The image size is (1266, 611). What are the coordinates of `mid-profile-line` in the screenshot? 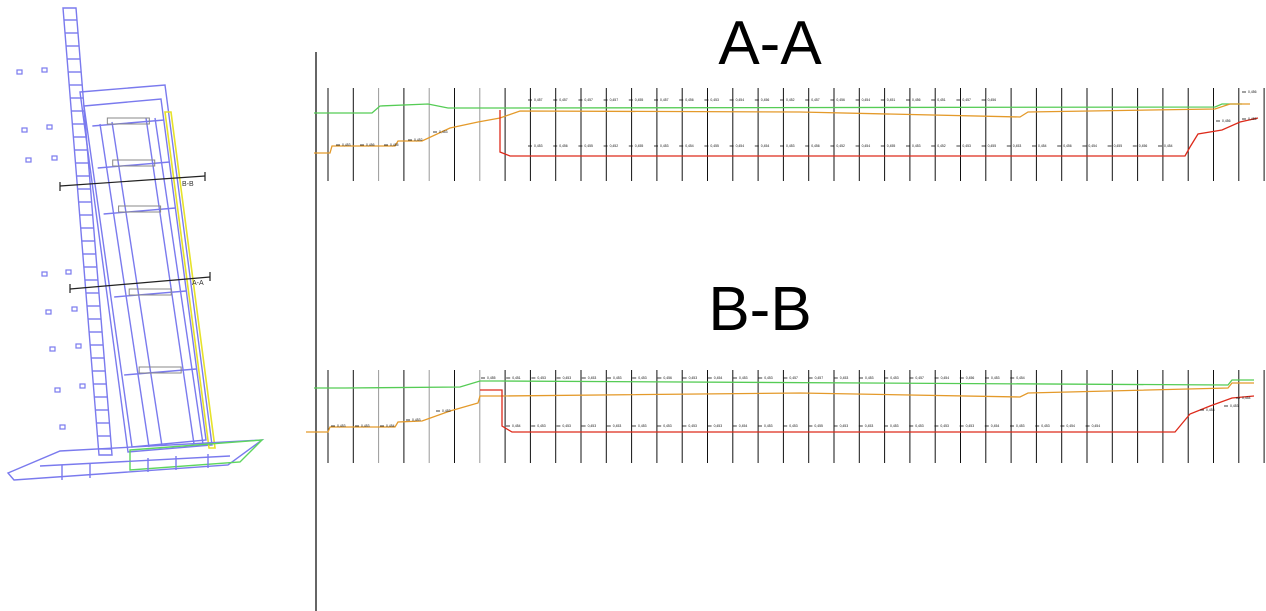 It's located at (780, 407).